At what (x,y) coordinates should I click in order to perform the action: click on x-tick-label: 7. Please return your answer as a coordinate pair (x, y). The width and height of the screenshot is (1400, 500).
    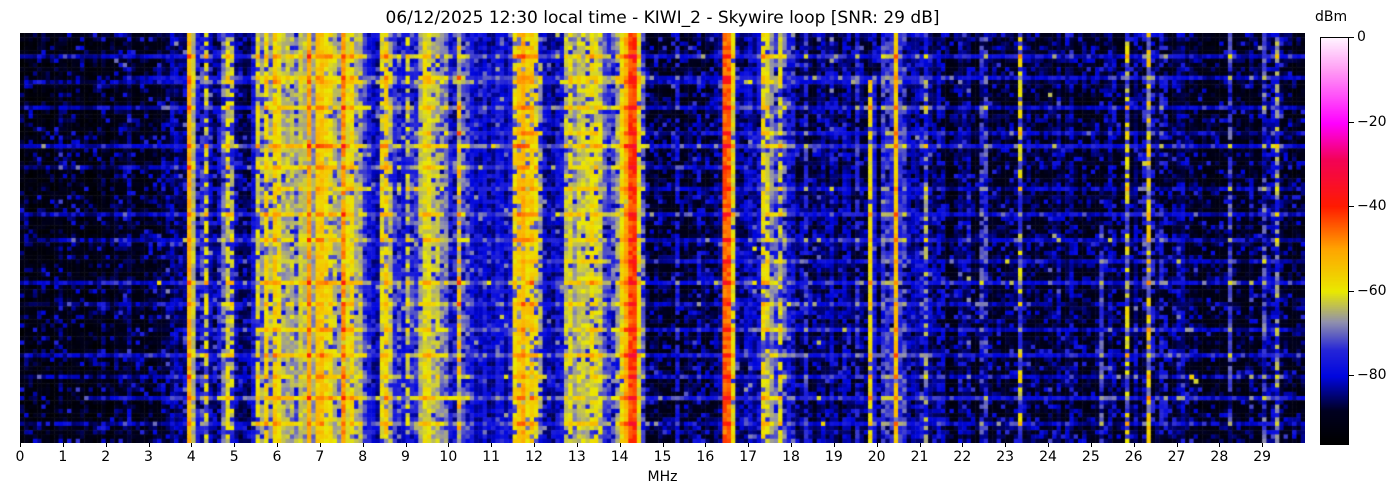
    Looking at the image, I should click on (320, 457).